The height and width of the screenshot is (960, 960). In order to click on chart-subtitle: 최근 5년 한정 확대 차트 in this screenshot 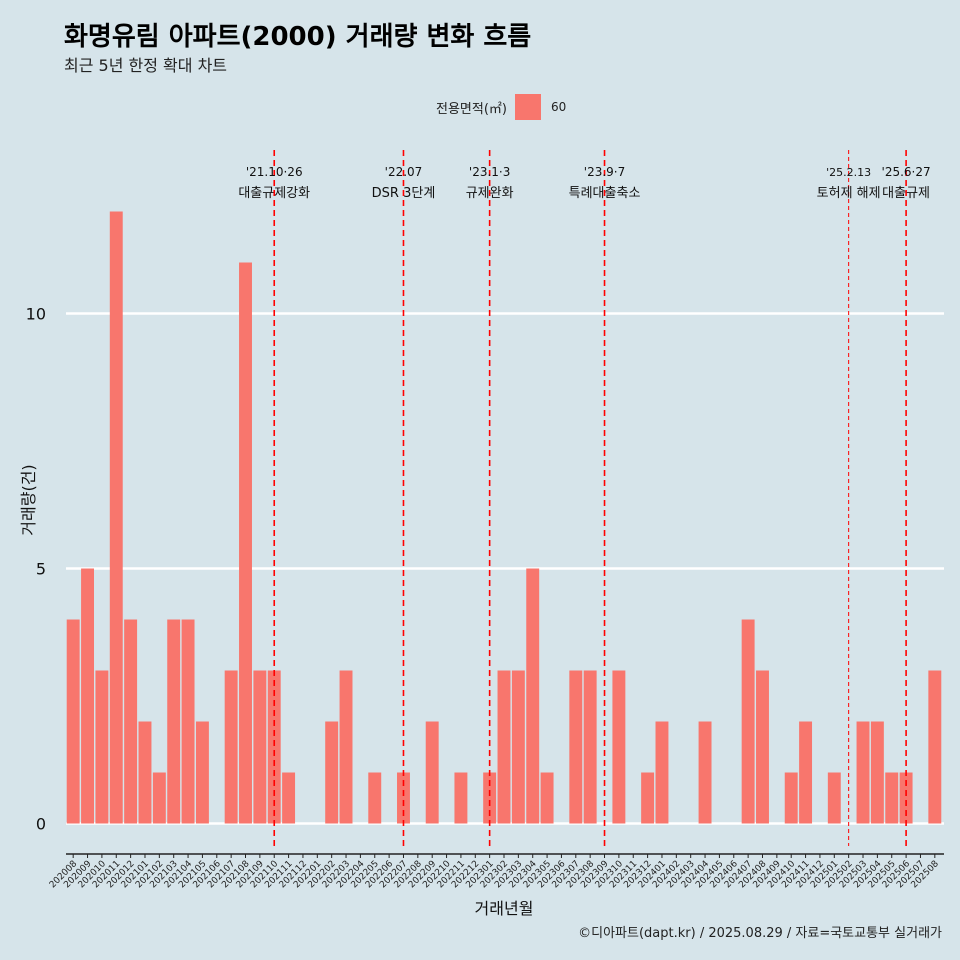, I will do `click(146, 65)`.